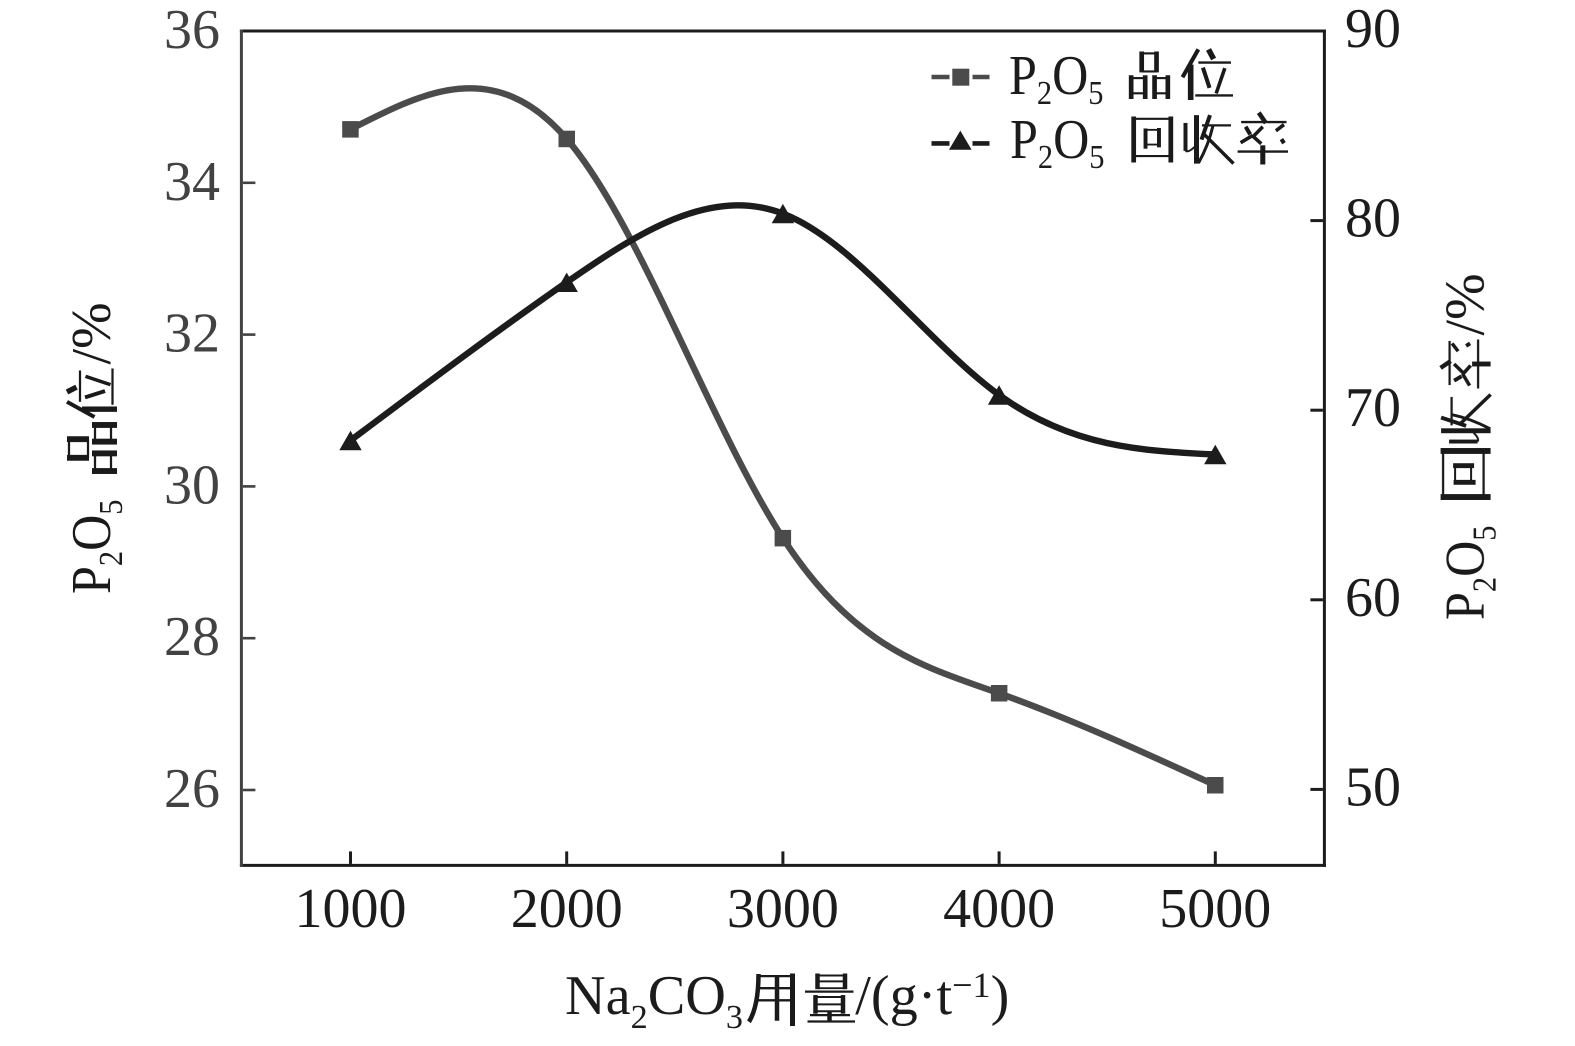  I want to click on svg-text: 5000, so click(1215, 909).